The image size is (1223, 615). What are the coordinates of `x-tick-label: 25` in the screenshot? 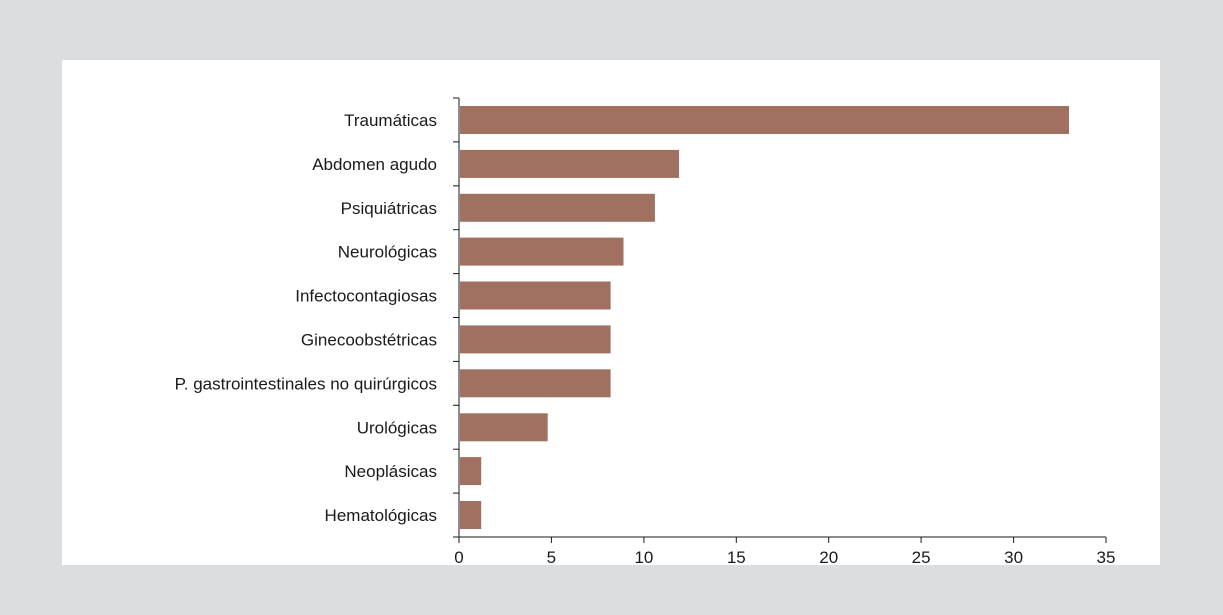 It's located at (921, 556).